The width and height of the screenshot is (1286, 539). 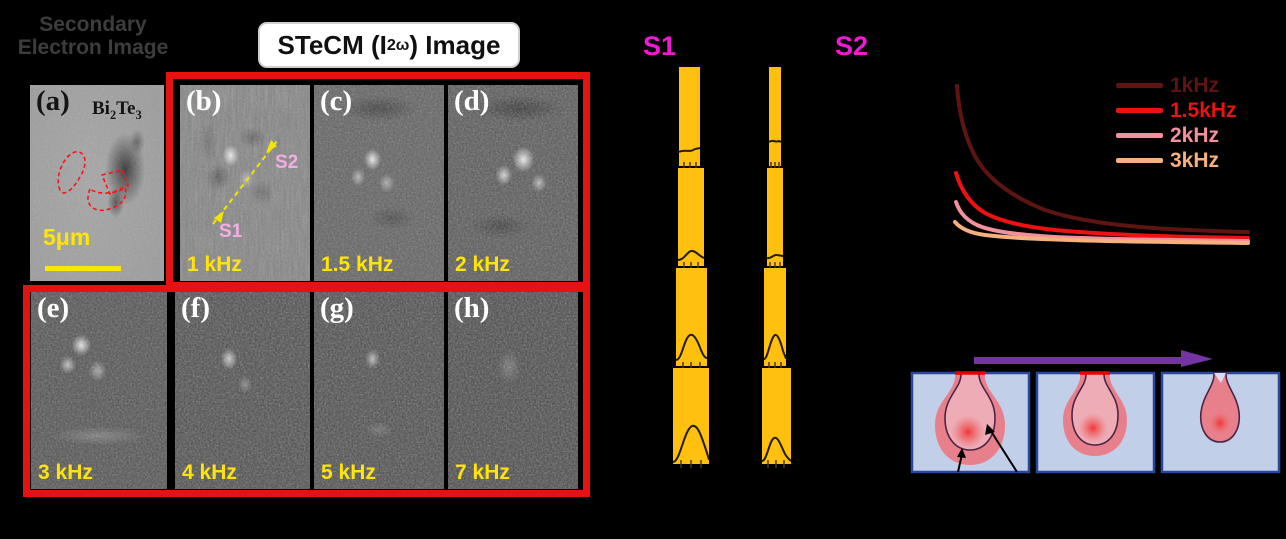 I want to click on panel-f-stecm-4khz: (f) 4 kHz, so click(x=242, y=390).